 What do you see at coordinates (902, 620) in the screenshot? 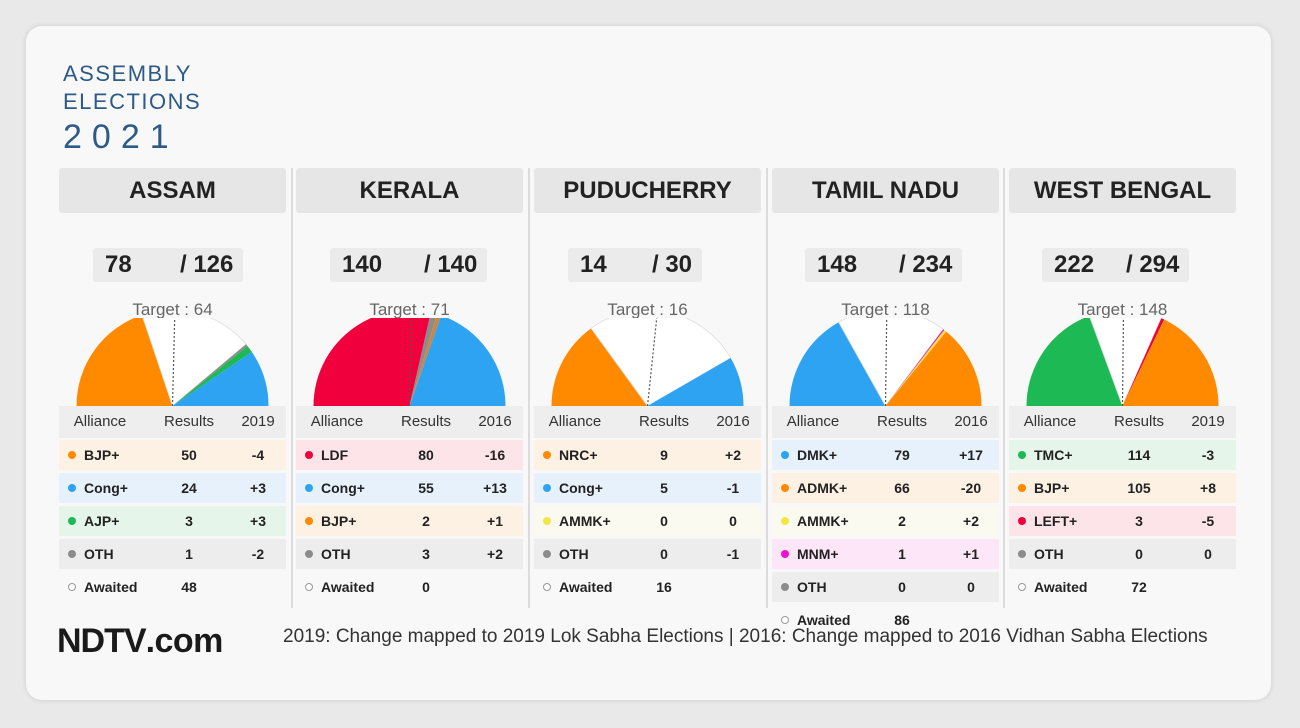
I see `alliance-results: 86` at bounding box center [902, 620].